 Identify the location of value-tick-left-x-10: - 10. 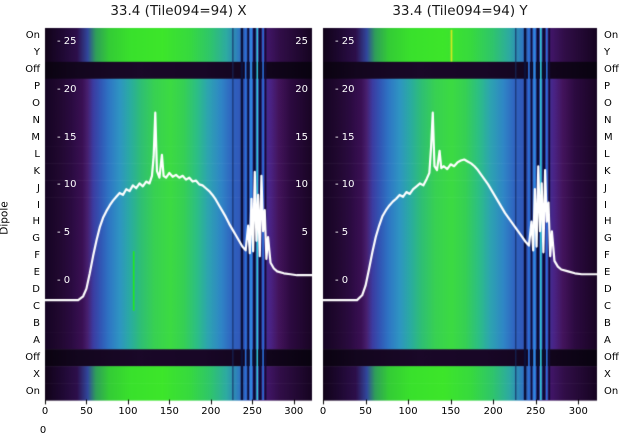
(67, 185).